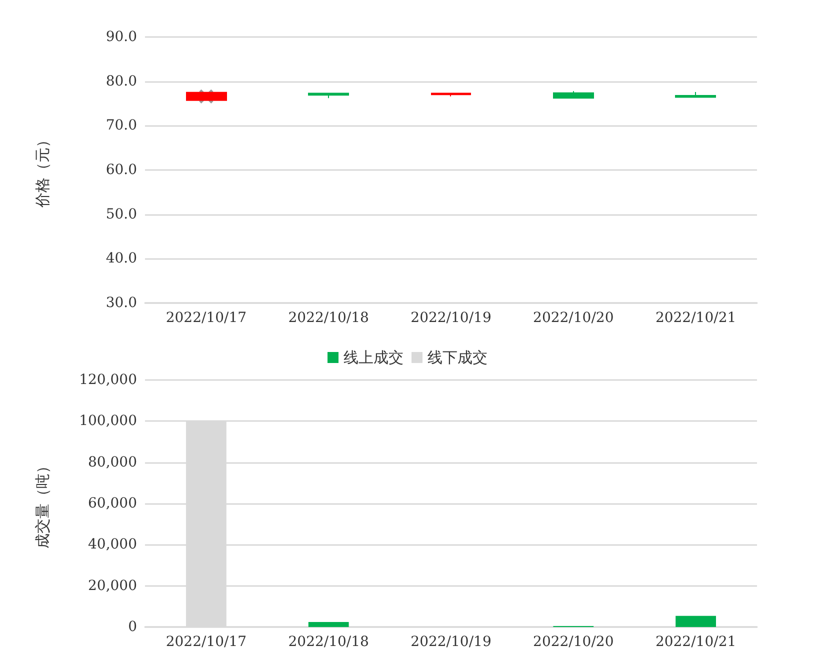  I want to click on legend-label: 线上成交, so click(374, 357).